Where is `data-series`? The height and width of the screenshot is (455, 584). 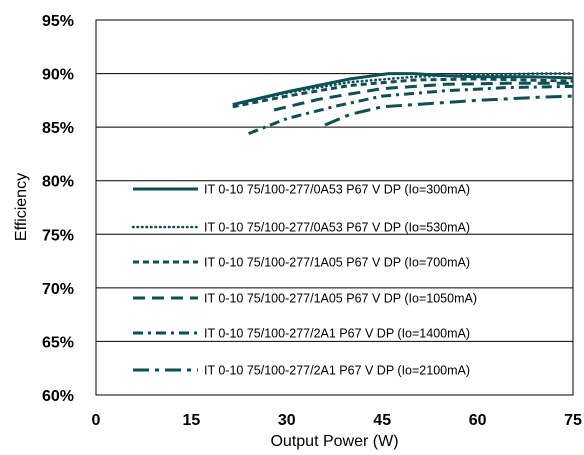
data-series is located at coordinates (403, 103).